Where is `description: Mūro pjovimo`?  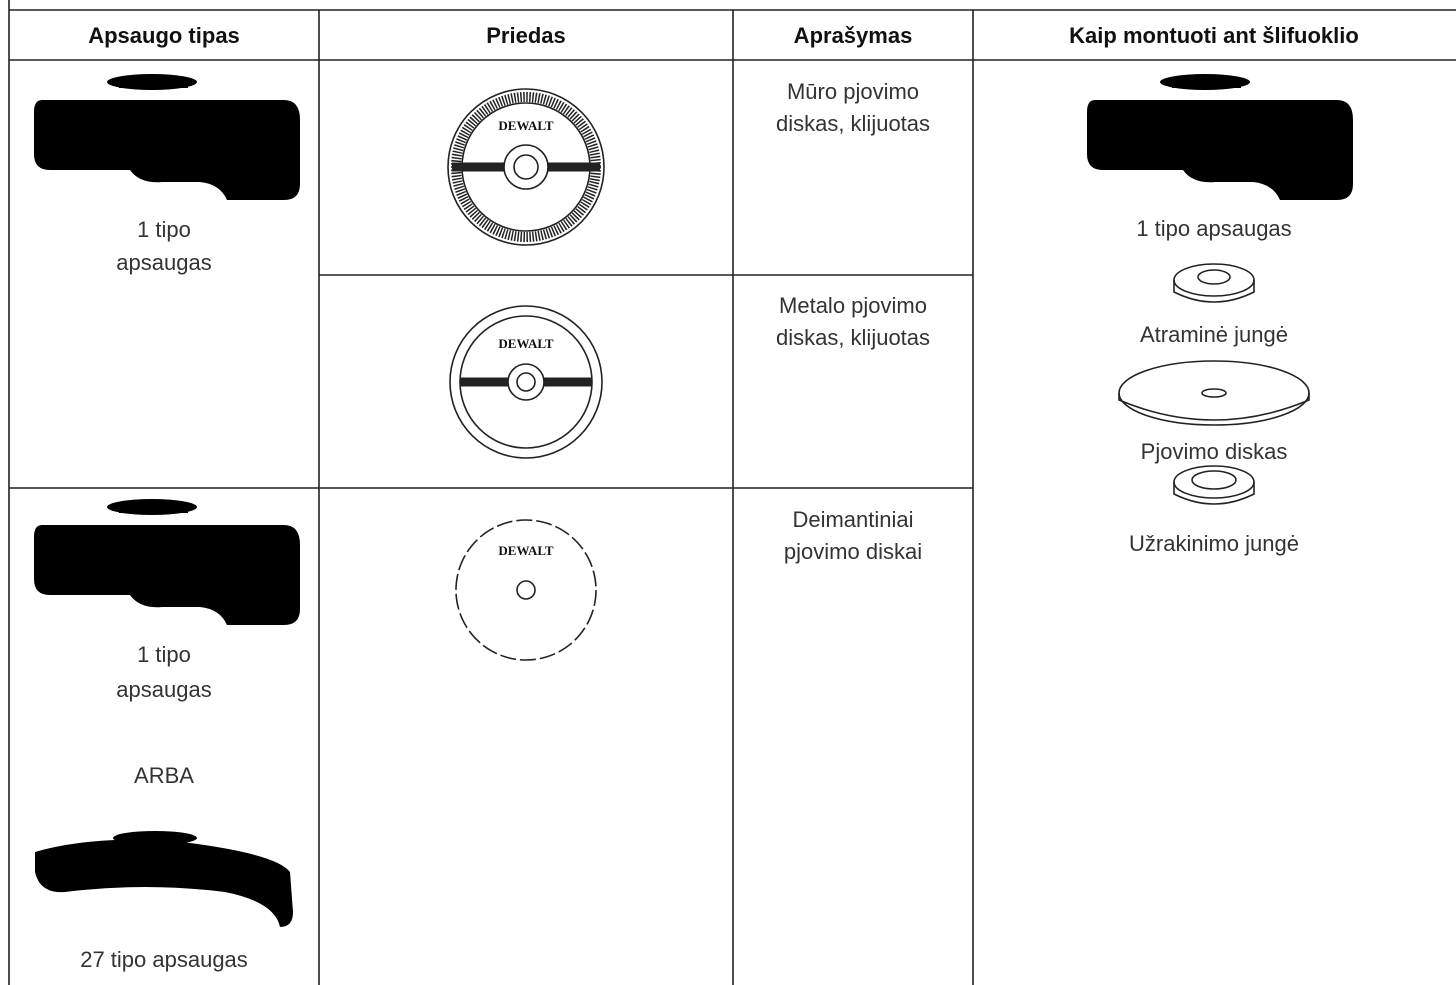
description: Mūro pjovimo is located at coordinates (853, 91).